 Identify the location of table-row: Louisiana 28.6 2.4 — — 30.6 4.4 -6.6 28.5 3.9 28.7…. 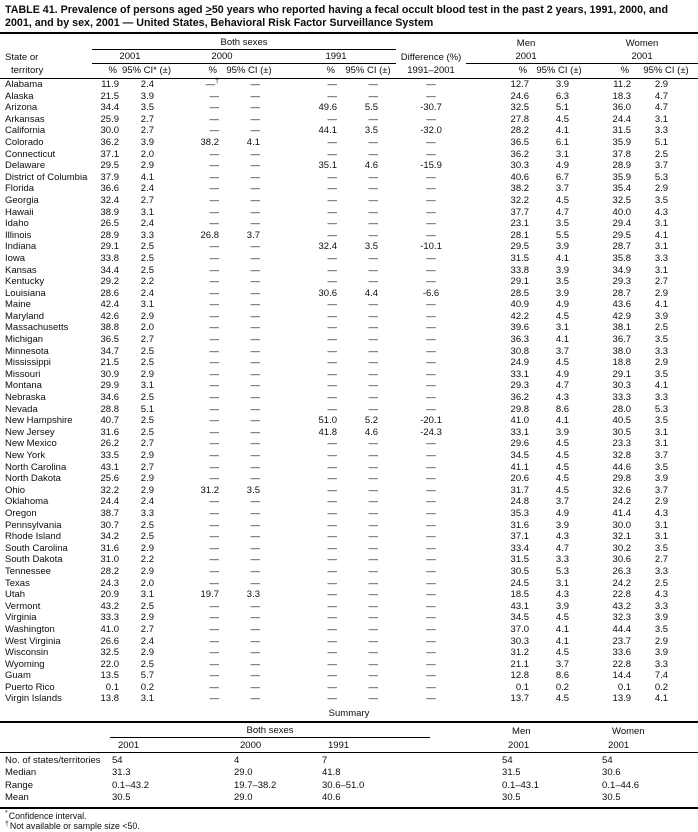
(349, 294).